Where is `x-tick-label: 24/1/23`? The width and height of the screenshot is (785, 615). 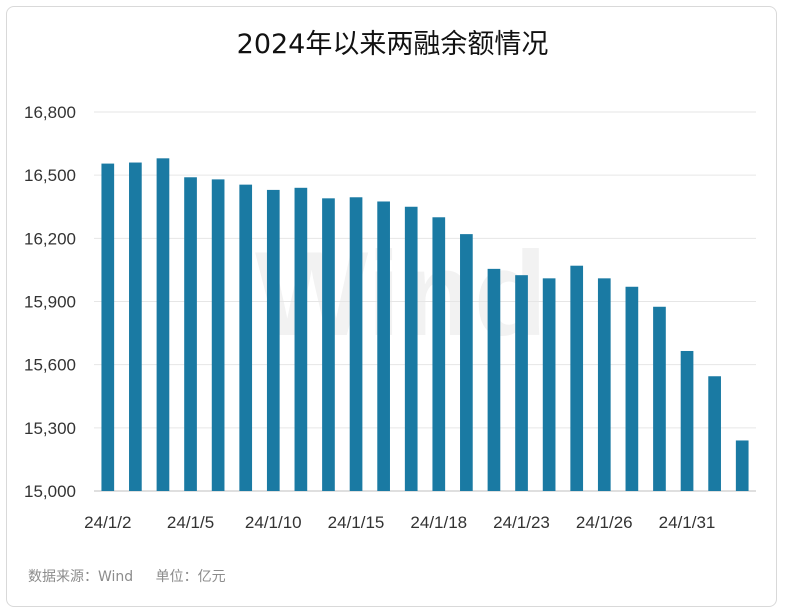
x-tick-label: 24/1/23 is located at coordinates (521, 522).